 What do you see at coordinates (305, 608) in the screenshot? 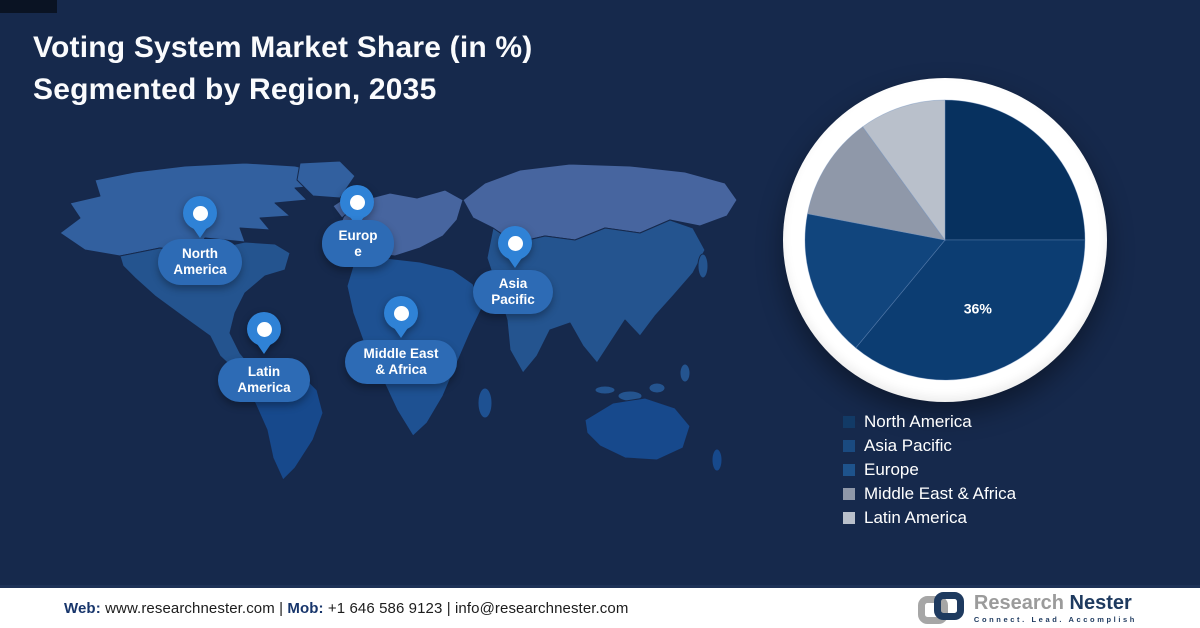
I see `mob-label: Mob:` at bounding box center [305, 608].